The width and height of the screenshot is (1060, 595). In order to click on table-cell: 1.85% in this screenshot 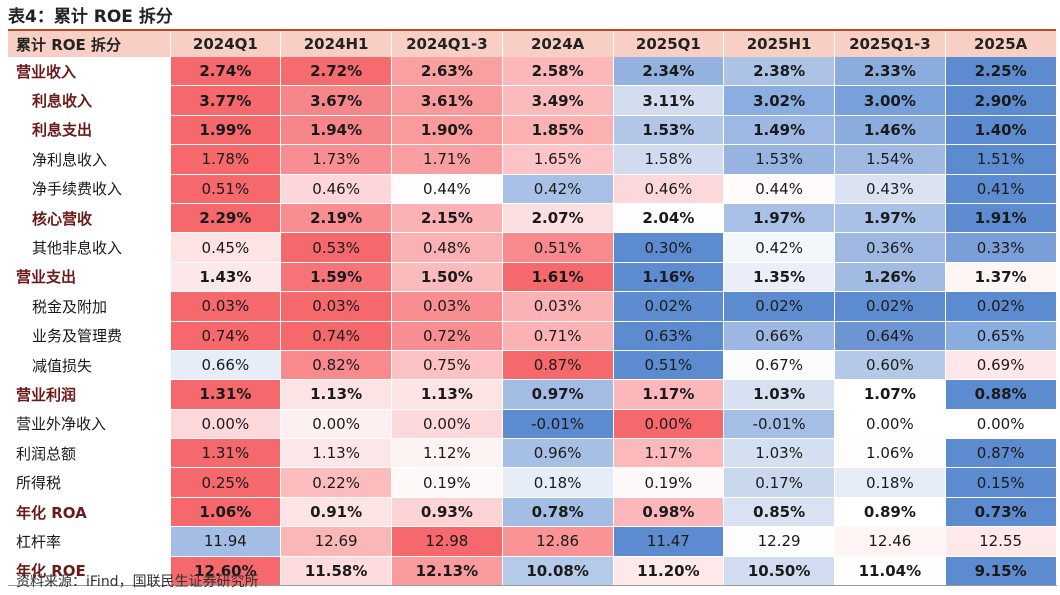, I will do `click(558, 130)`.